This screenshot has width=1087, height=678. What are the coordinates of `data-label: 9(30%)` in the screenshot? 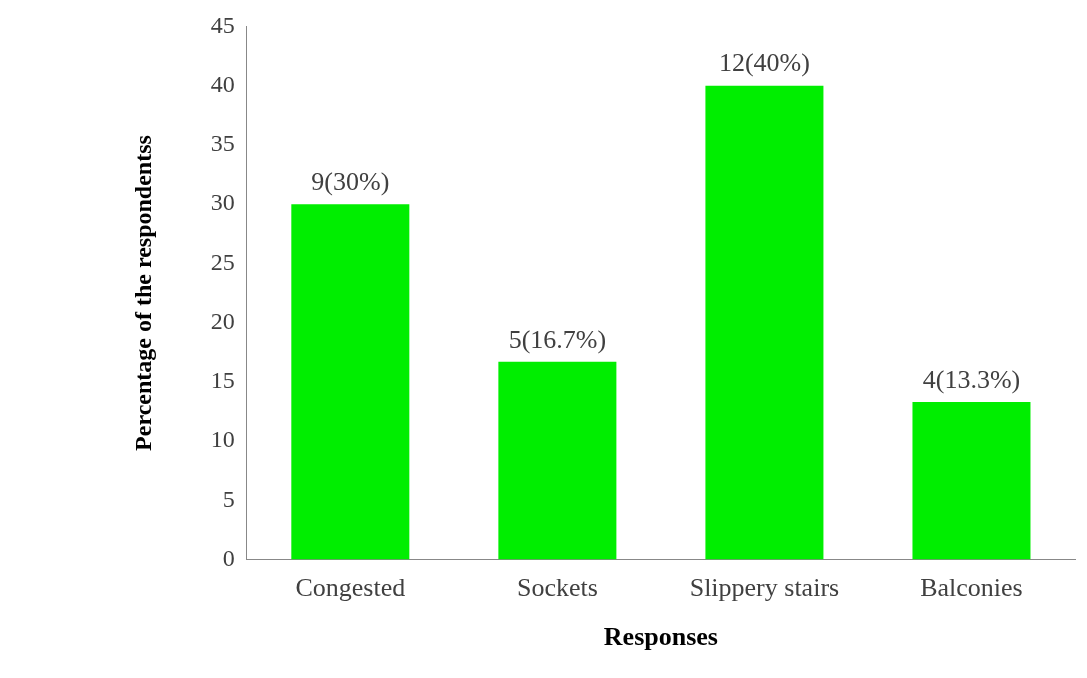 It's located at (350, 181).